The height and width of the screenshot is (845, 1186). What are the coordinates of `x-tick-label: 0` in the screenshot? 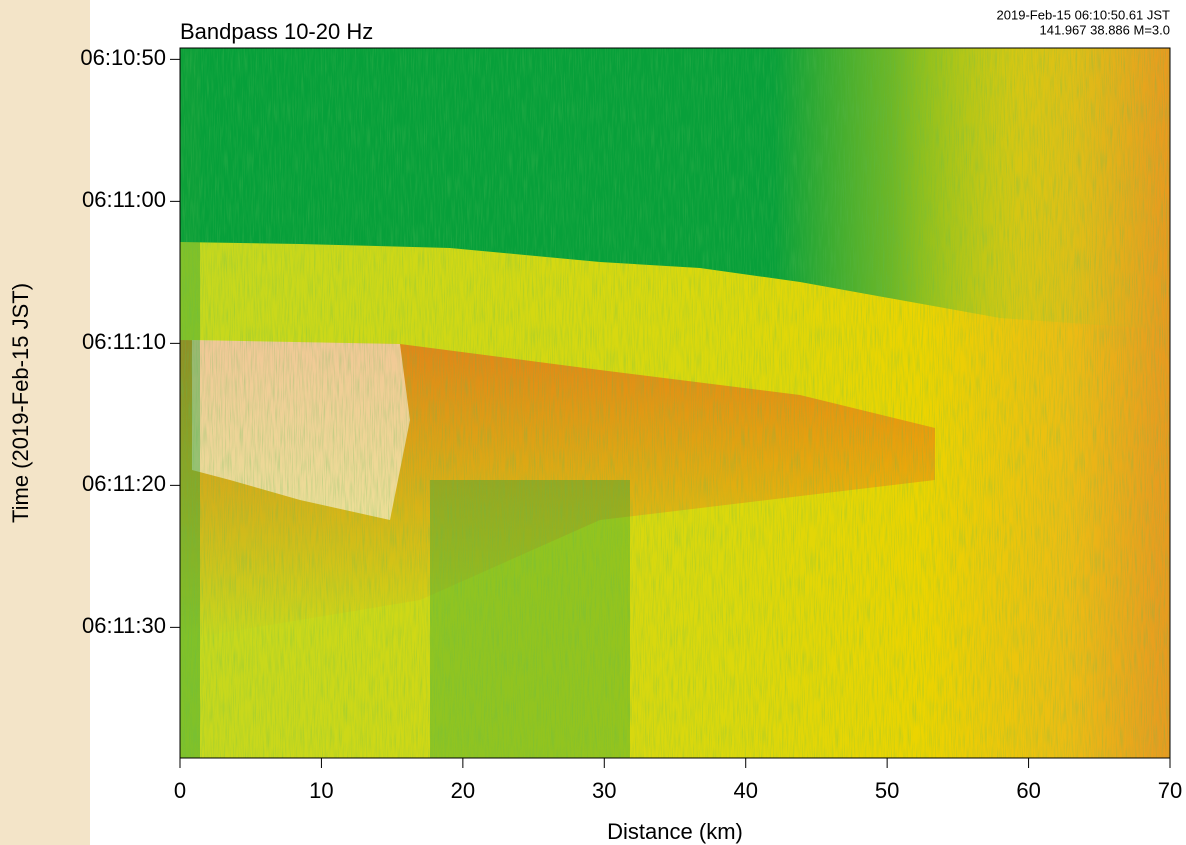 It's located at (180, 790).